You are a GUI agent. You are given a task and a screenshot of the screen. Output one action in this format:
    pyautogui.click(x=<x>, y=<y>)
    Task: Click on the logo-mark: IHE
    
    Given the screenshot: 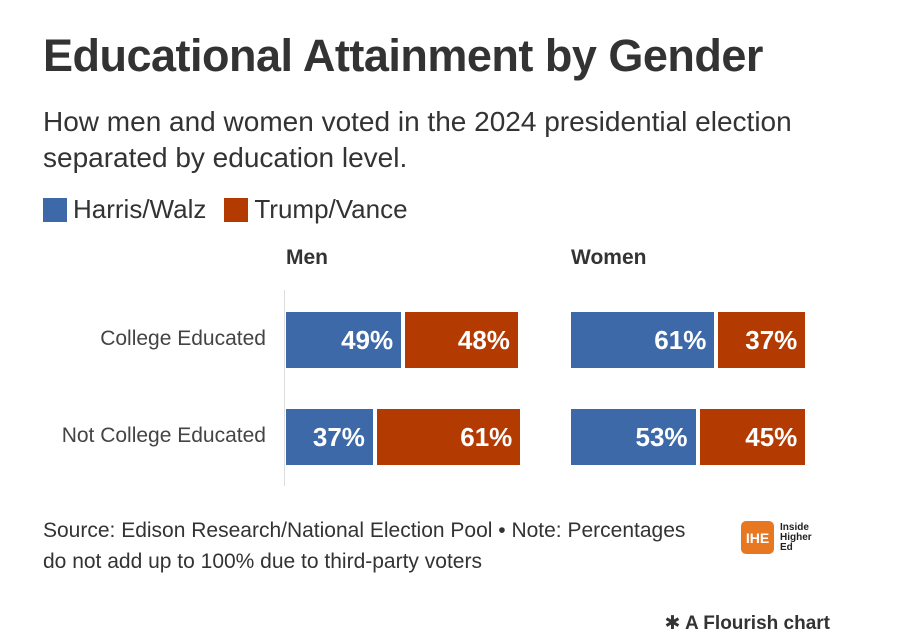 What is the action you would take?
    pyautogui.click(x=757, y=537)
    